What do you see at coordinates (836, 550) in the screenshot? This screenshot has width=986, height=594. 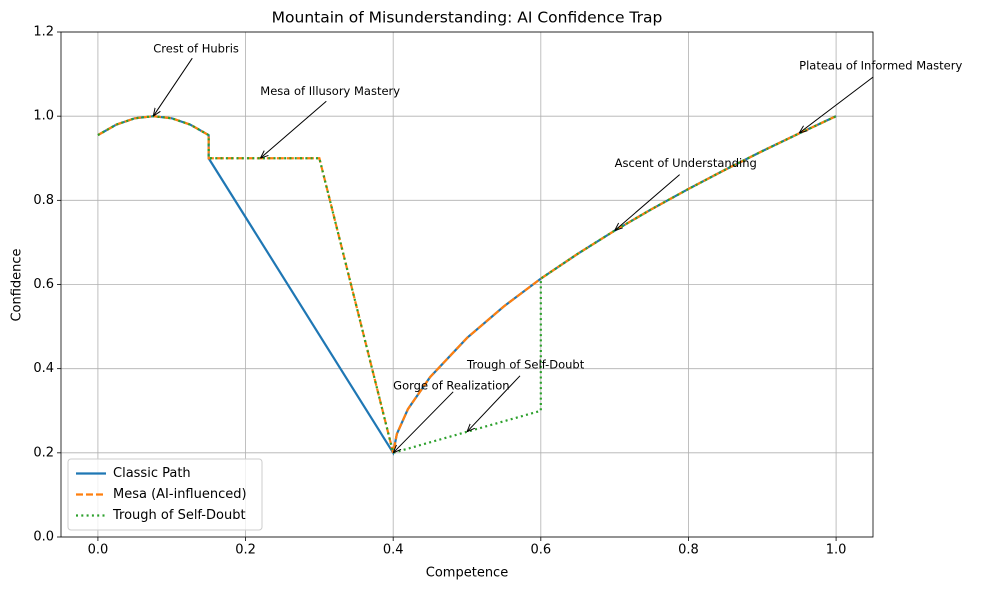 I see `x-tick-label: 1.0` at bounding box center [836, 550].